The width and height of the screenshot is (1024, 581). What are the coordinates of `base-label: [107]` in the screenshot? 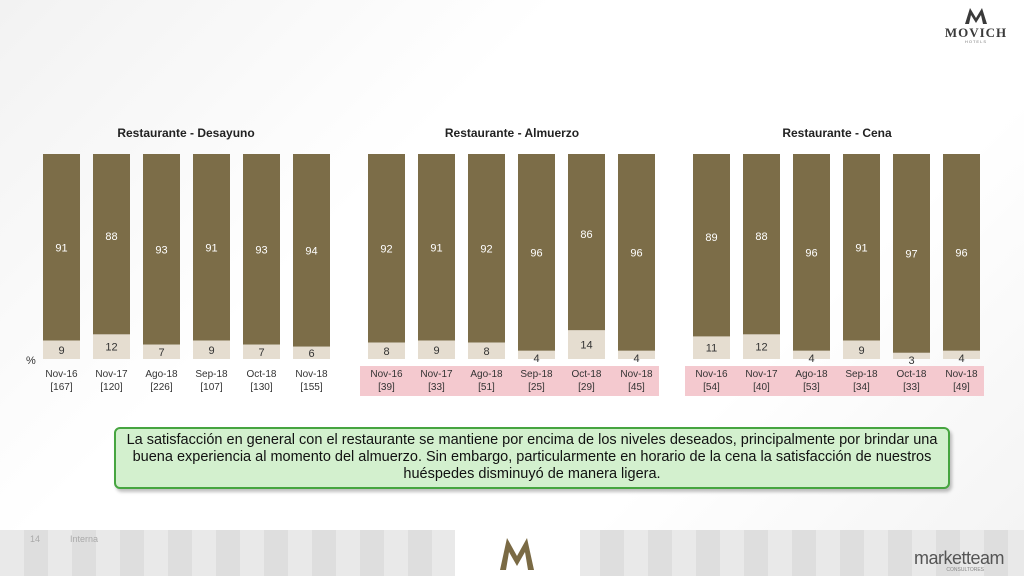 It's located at (211, 387).